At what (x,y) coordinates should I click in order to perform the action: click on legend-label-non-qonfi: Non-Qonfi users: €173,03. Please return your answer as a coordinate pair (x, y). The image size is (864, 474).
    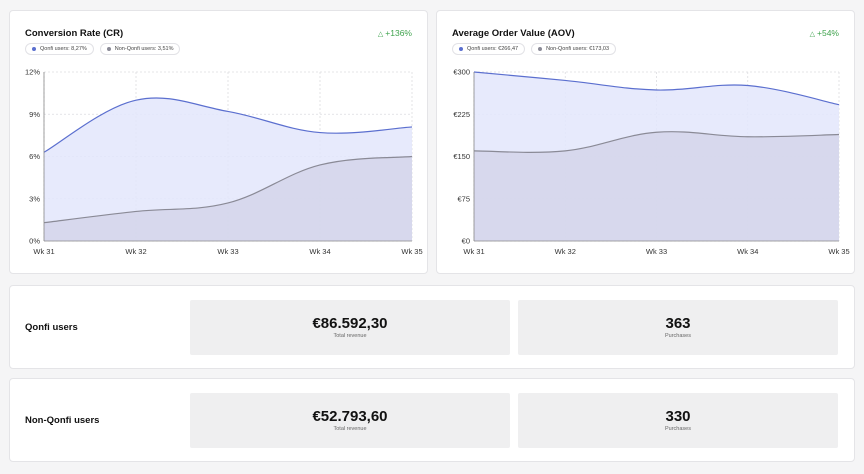
    Looking at the image, I should click on (578, 49).